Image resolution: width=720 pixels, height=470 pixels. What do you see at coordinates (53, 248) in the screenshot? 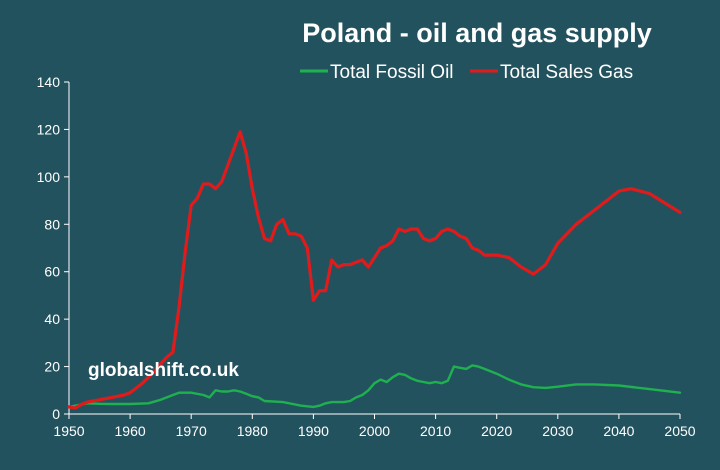
I see `y-axis-ticks: 0 20 40 60 80 100 120 140` at bounding box center [53, 248].